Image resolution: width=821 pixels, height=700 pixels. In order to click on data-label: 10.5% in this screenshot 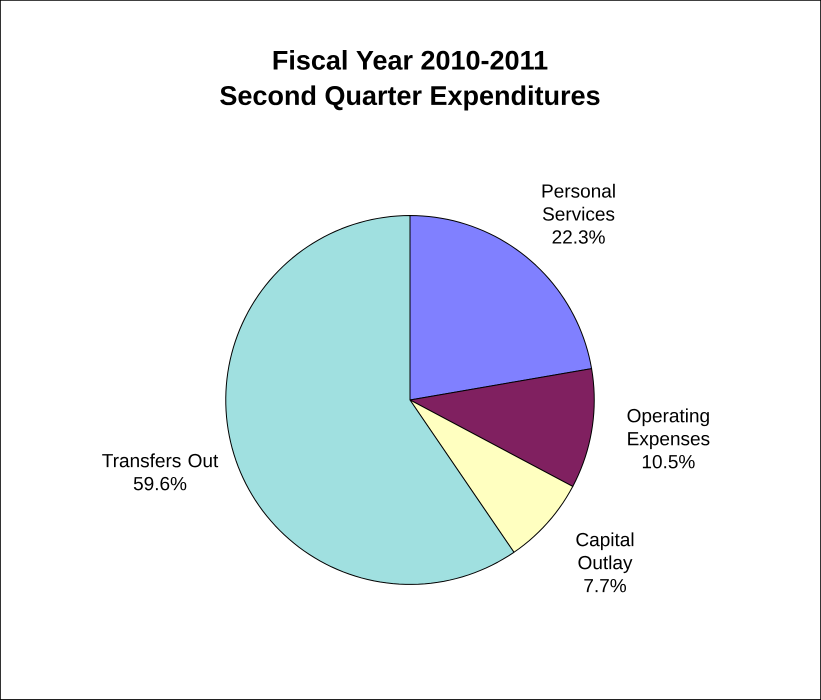, I will do `click(668, 461)`.